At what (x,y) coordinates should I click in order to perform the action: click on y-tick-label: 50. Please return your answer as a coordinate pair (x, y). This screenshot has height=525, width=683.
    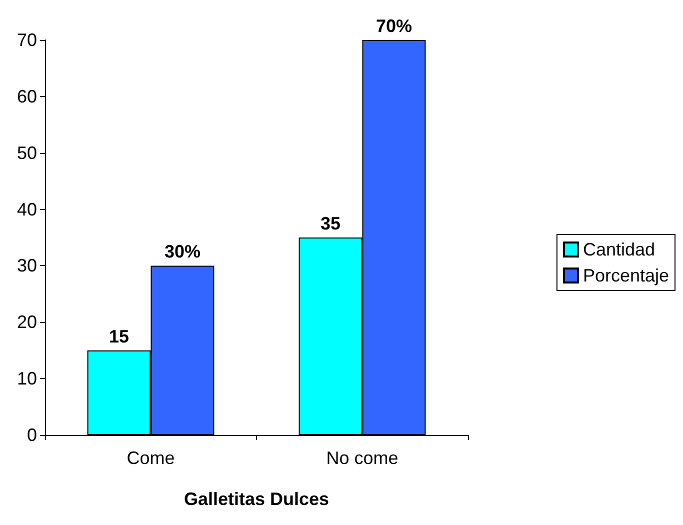
    Looking at the image, I should click on (26, 152).